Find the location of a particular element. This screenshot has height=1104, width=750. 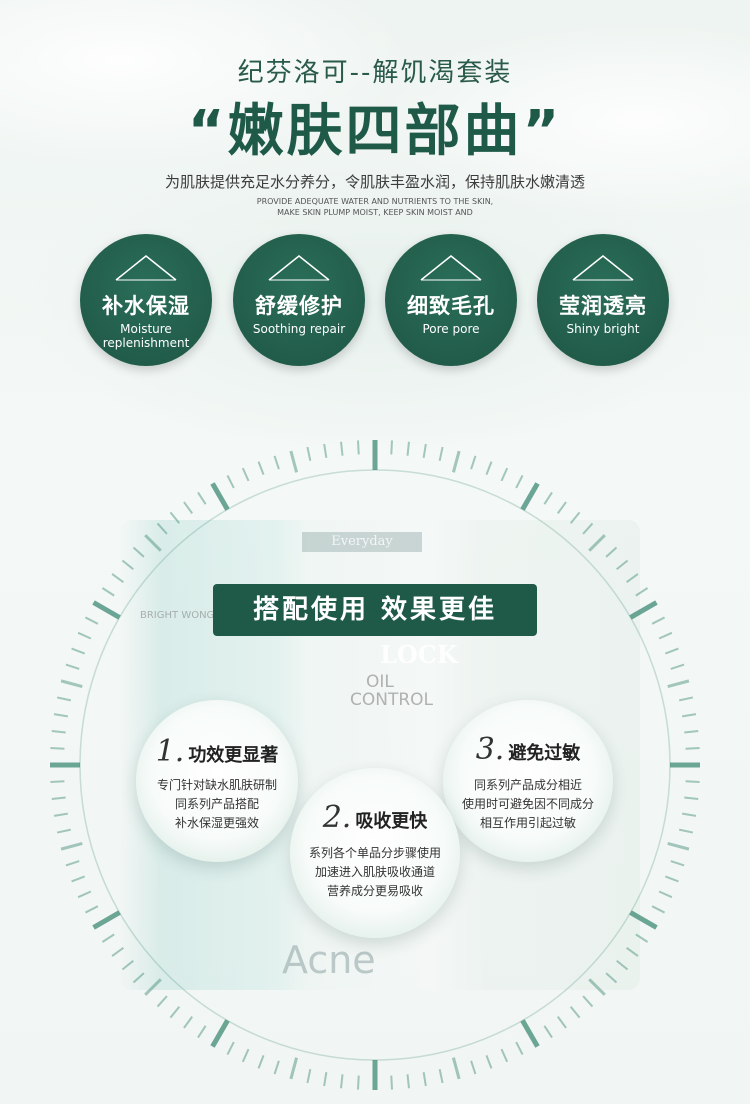

product-label-bright: BRIGHT WONG is located at coordinates (177, 615).